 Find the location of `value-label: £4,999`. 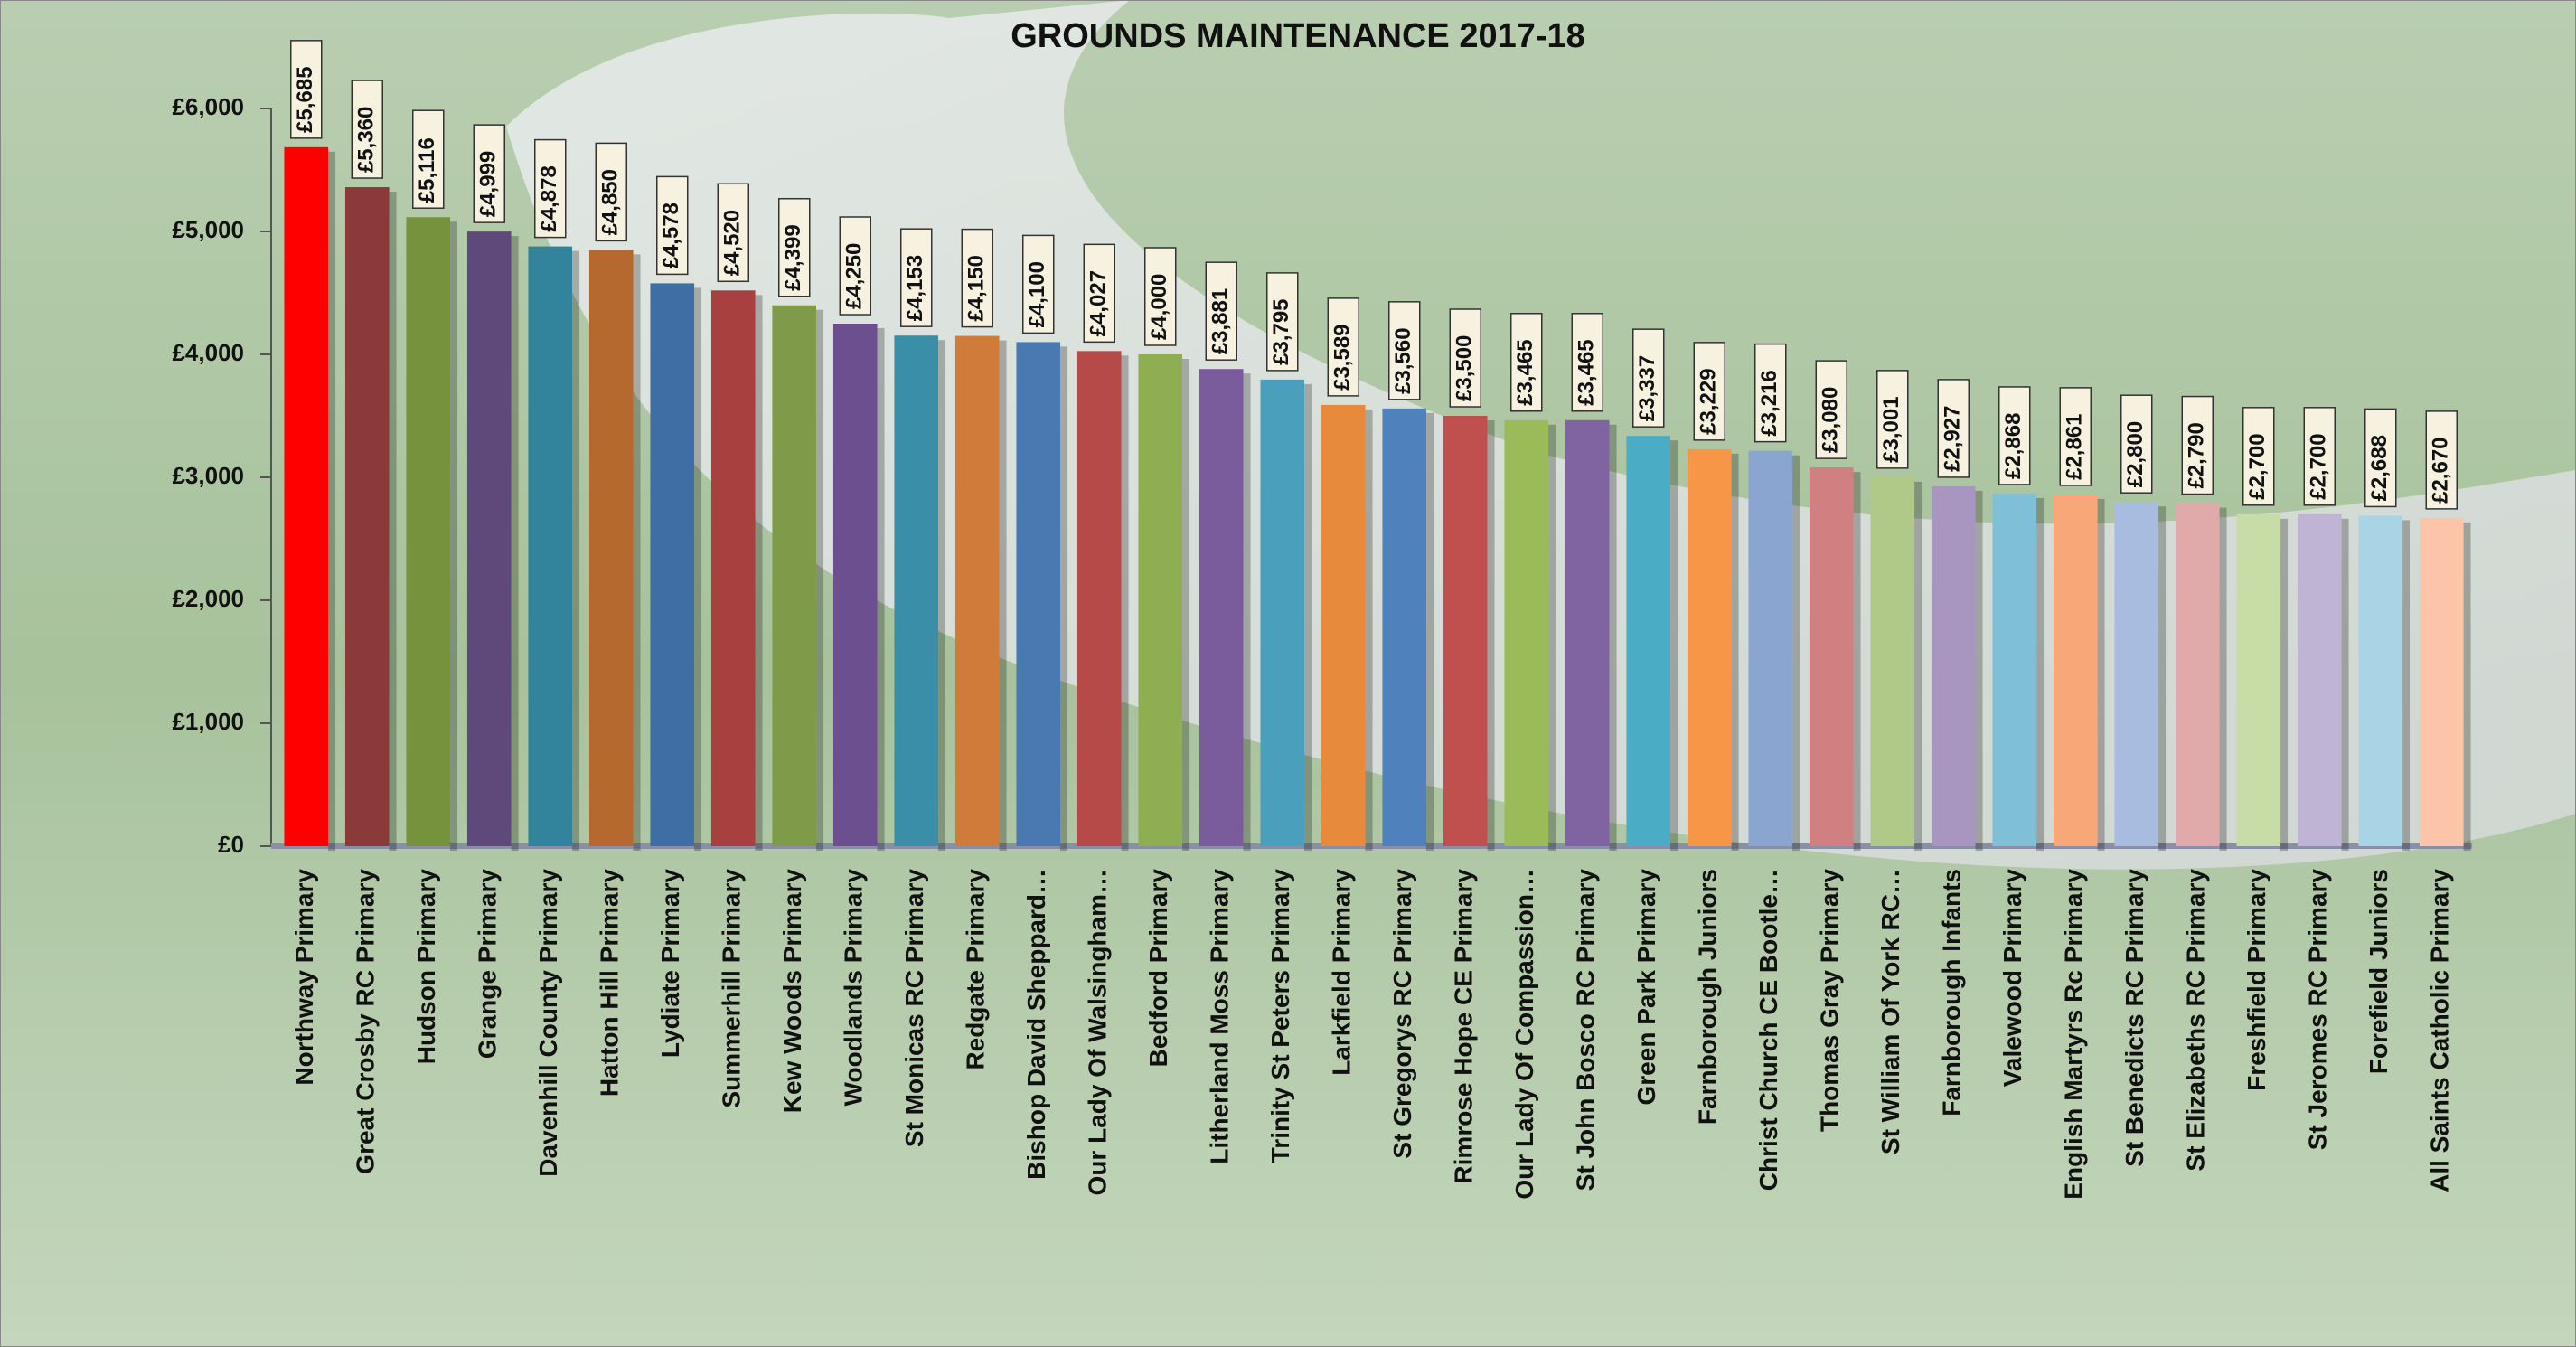

value-label: £4,999 is located at coordinates (488, 184).